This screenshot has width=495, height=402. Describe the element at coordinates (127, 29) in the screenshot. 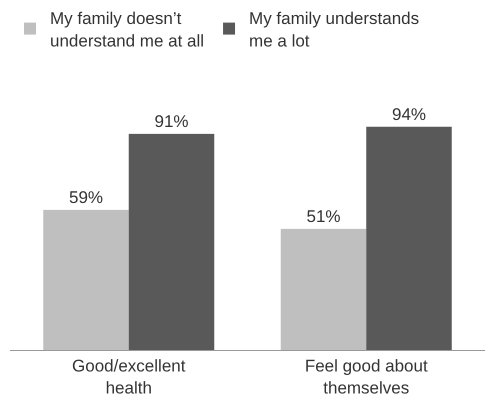

I see `legend-label: My family doesn’t understand me at all` at that location.